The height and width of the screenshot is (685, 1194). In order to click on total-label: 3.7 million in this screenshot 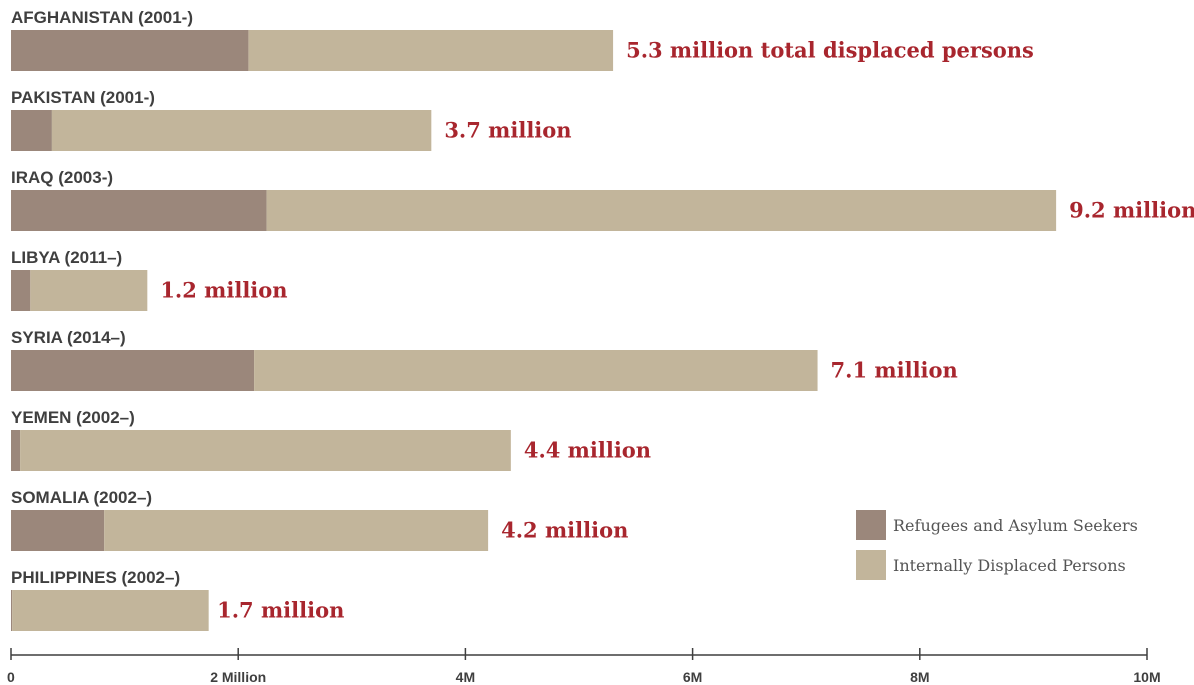, I will do `click(507, 130)`.